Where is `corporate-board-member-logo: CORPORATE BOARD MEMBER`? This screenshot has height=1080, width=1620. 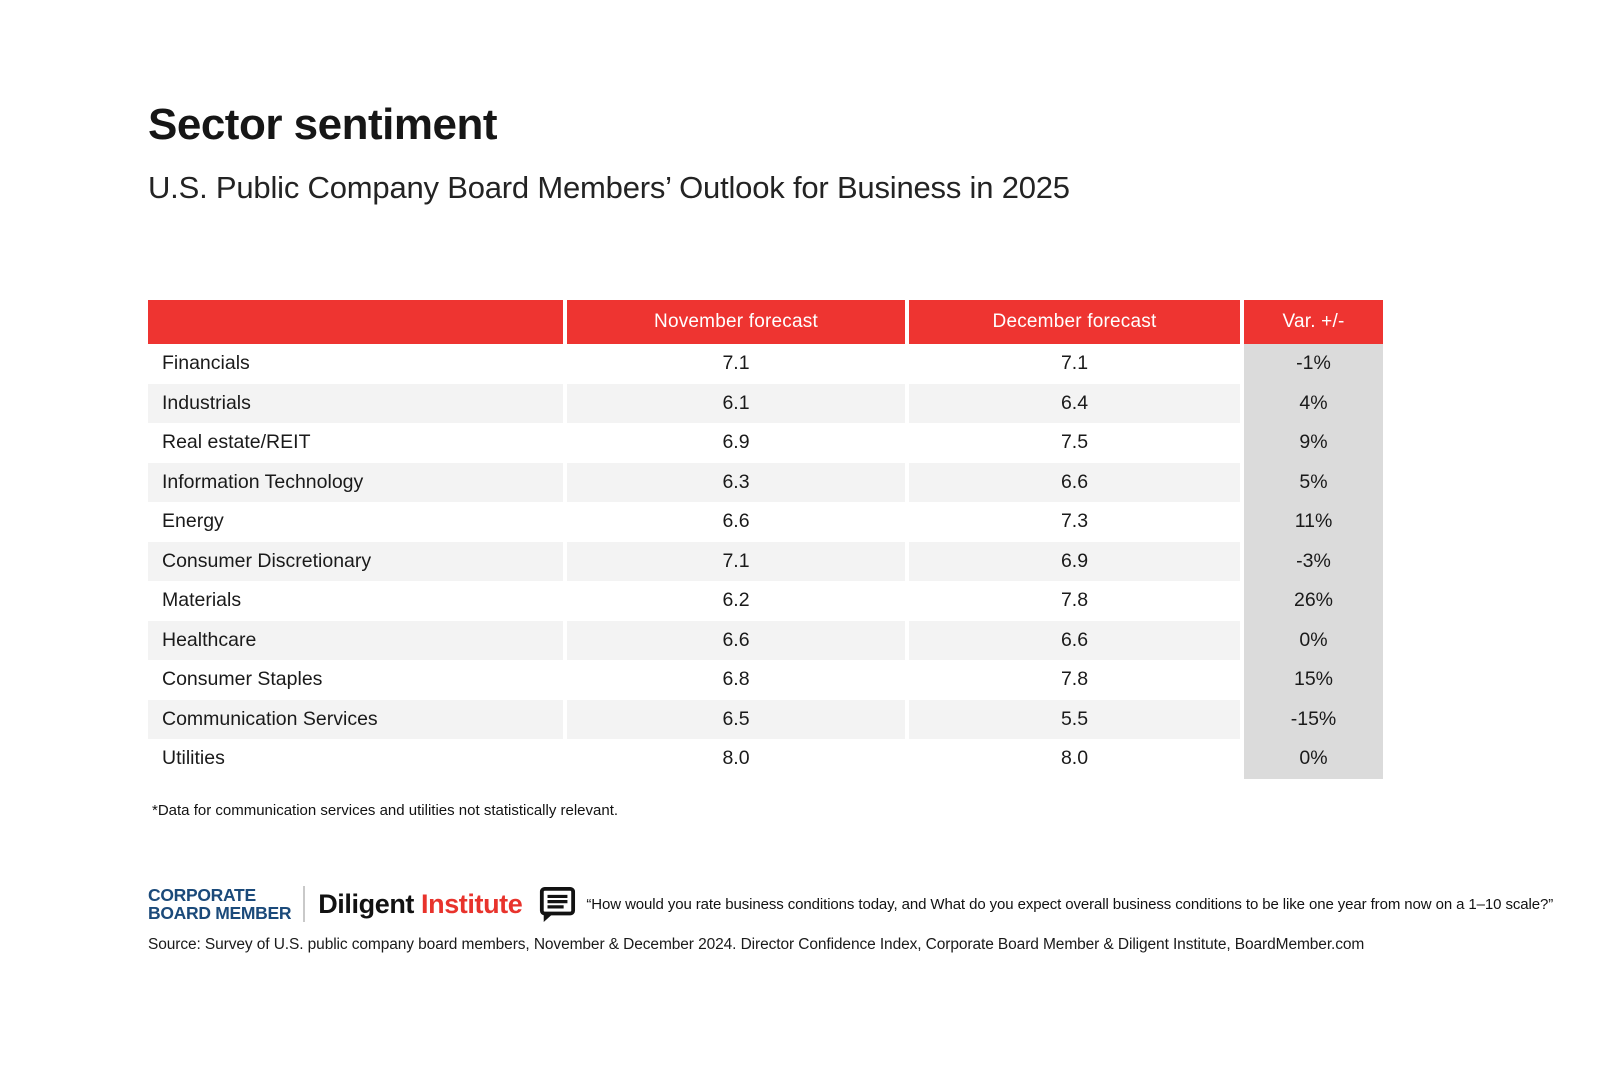 corporate-board-member-logo: CORPORATE BOARD MEMBER is located at coordinates (220, 903).